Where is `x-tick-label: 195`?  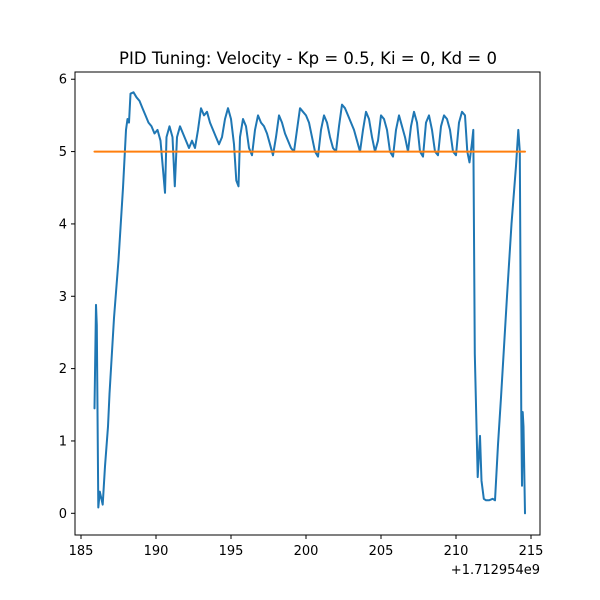
x-tick-label: 195 is located at coordinates (231, 551).